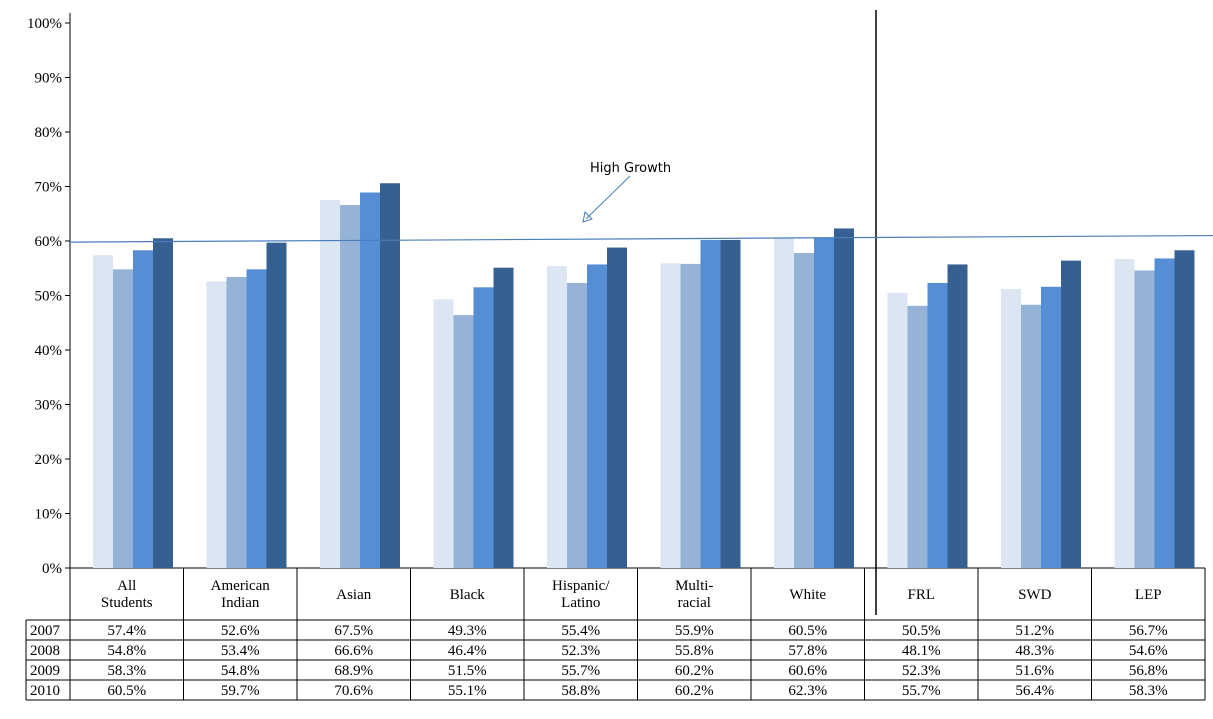 Image resolution: width=1213 pixels, height=719 pixels. What do you see at coordinates (630, 168) in the screenshot?
I see `high-growth-label: High Growth` at bounding box center [630, 168].